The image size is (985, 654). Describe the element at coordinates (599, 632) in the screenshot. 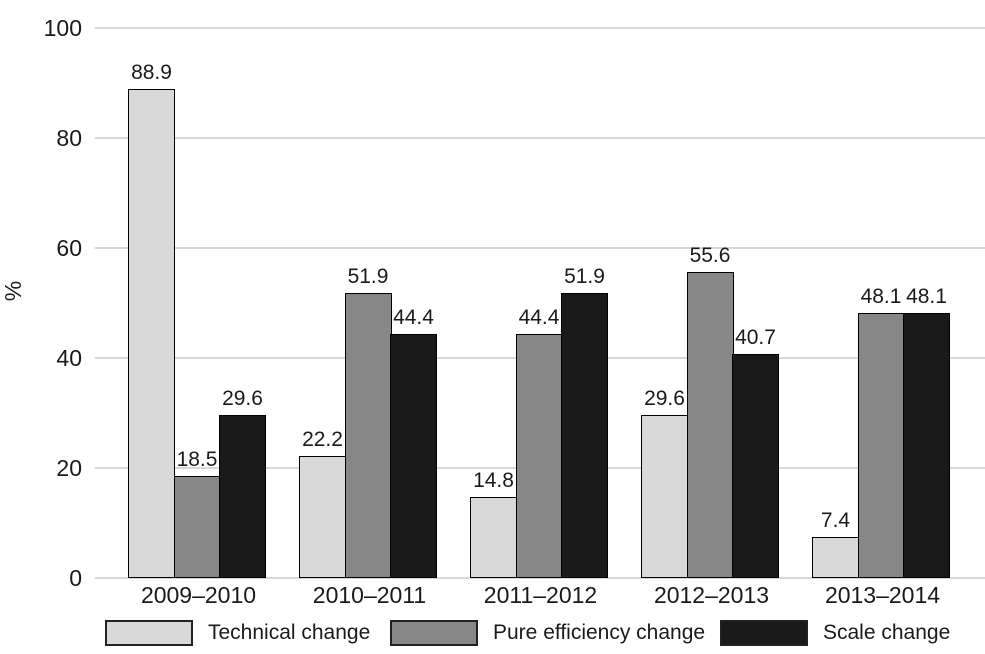

I see `legend-label: Pure efficiency change` at that location.